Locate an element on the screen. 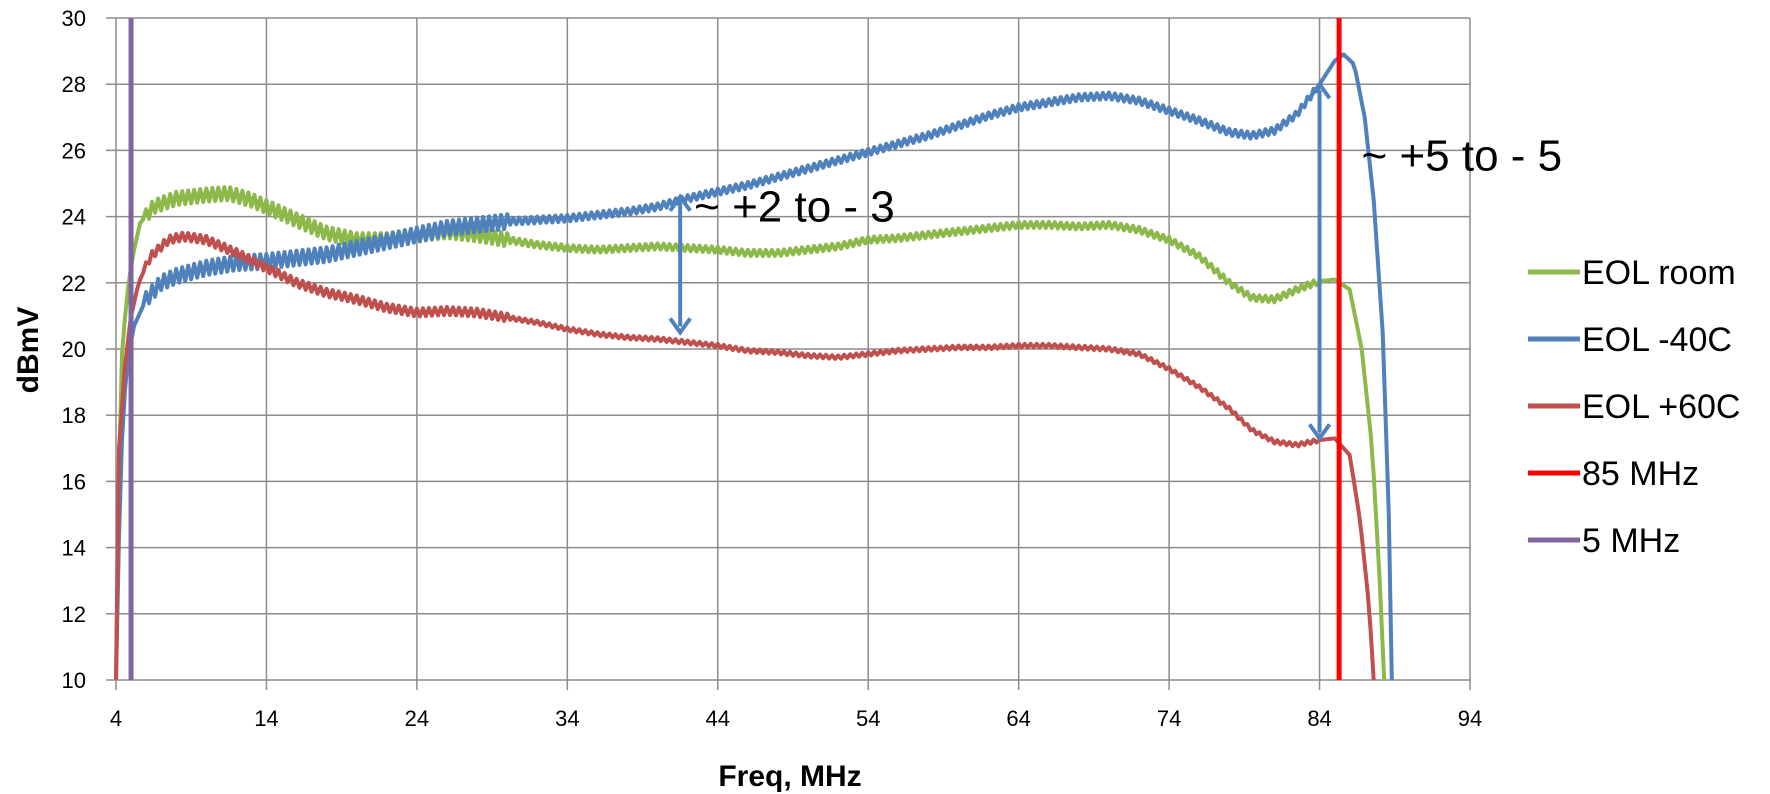 The width and height of the screenshot is (1770, 794). x-tick-label: 34 is located at coordinates (567, 718).